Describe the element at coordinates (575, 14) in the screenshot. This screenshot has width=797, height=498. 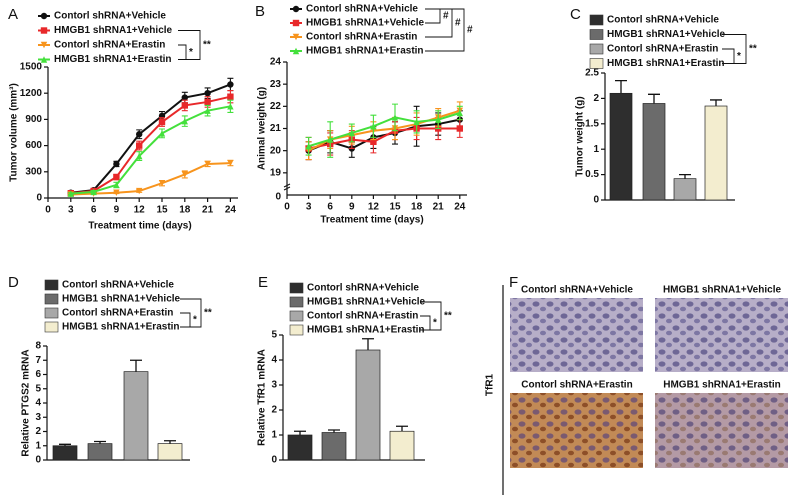
I see `panel-label: C` at that location.